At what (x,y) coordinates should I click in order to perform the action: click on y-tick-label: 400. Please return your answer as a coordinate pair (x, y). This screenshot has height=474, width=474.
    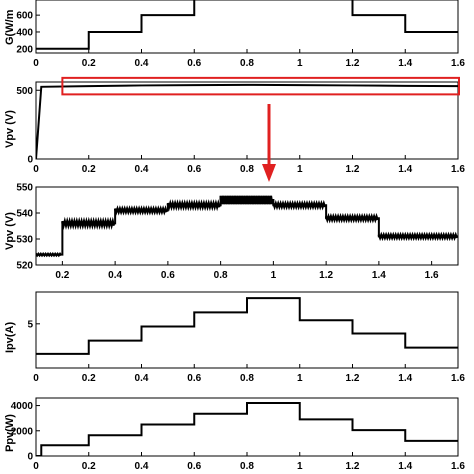
    Looking at the image, I should click on (24, 32).